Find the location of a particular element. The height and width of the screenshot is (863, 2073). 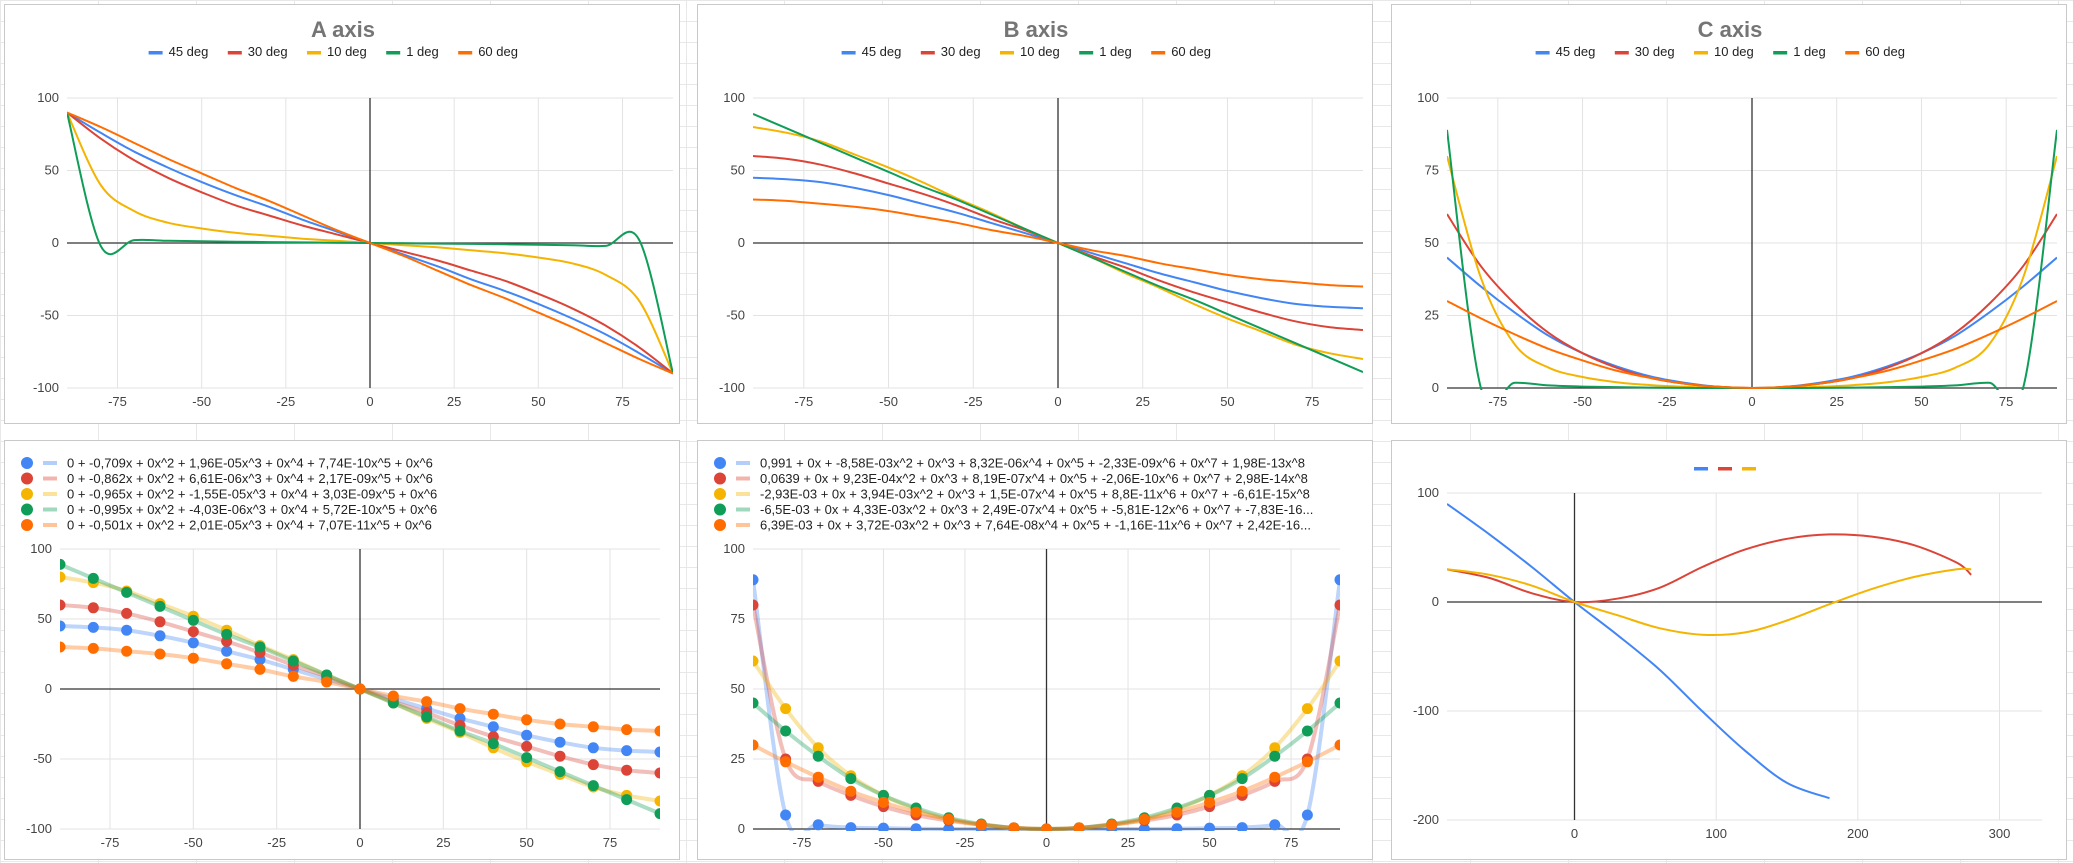

b-x-tick-label: 75 is located at coordinates (1312, 401).